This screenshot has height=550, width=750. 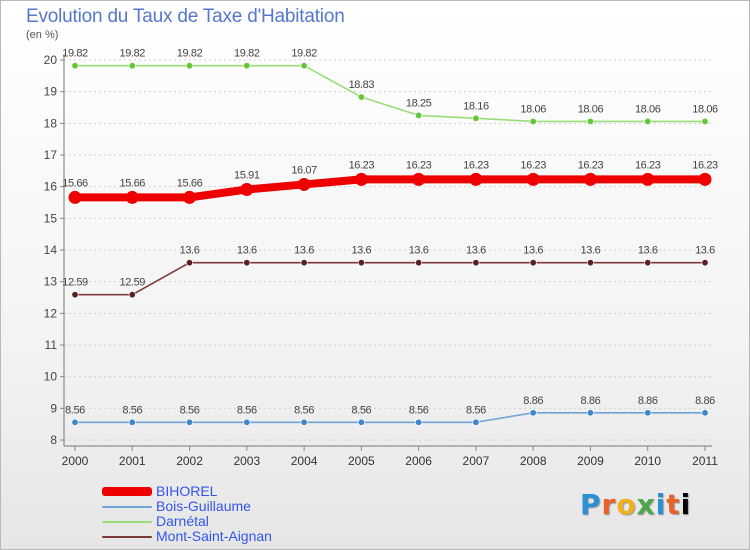 I want to click on chart-subtitle: (en %), so click(x=42, y=35).